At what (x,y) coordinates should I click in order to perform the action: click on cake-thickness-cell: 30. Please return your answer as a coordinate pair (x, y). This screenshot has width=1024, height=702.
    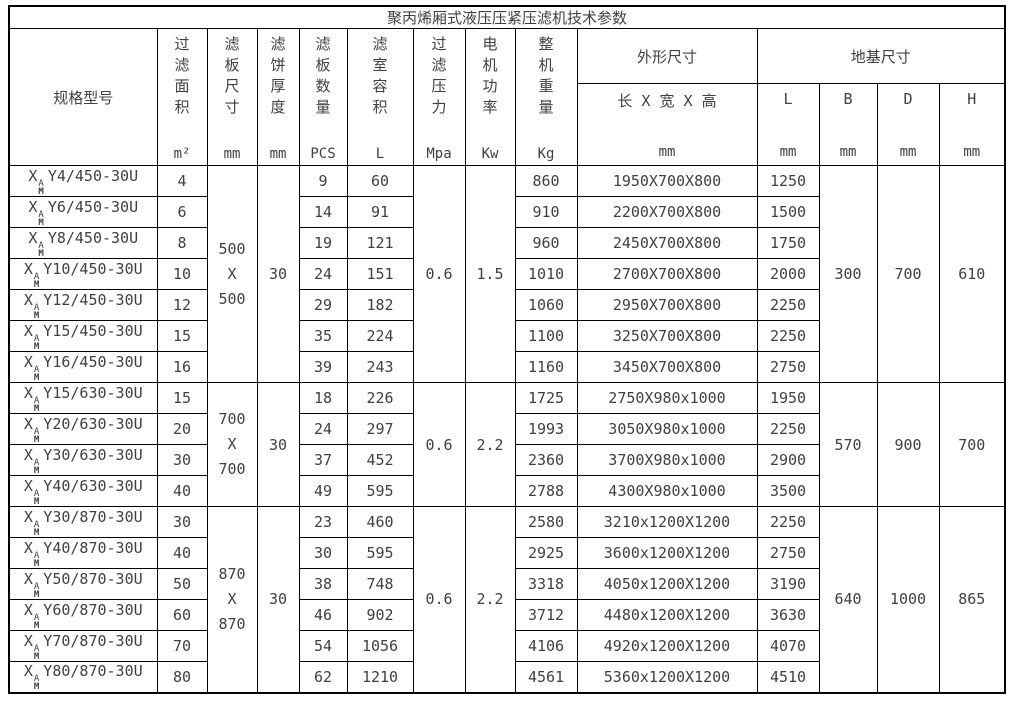
    Looking at the image, I should click on (278, 444).